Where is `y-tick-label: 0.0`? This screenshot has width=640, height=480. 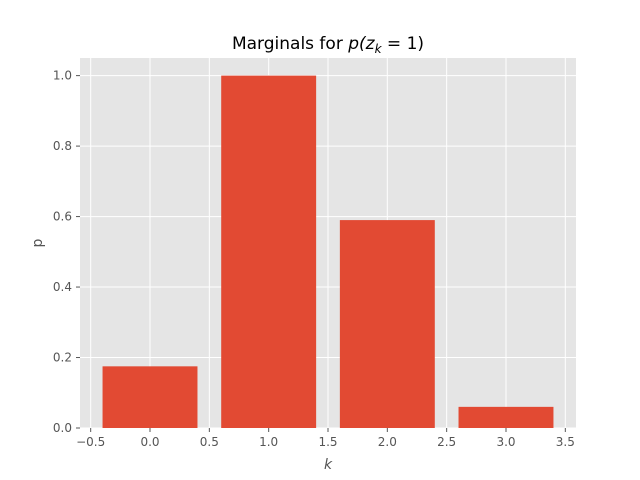
y-tick-label: 0.0 is located at coordinates (62, 428).